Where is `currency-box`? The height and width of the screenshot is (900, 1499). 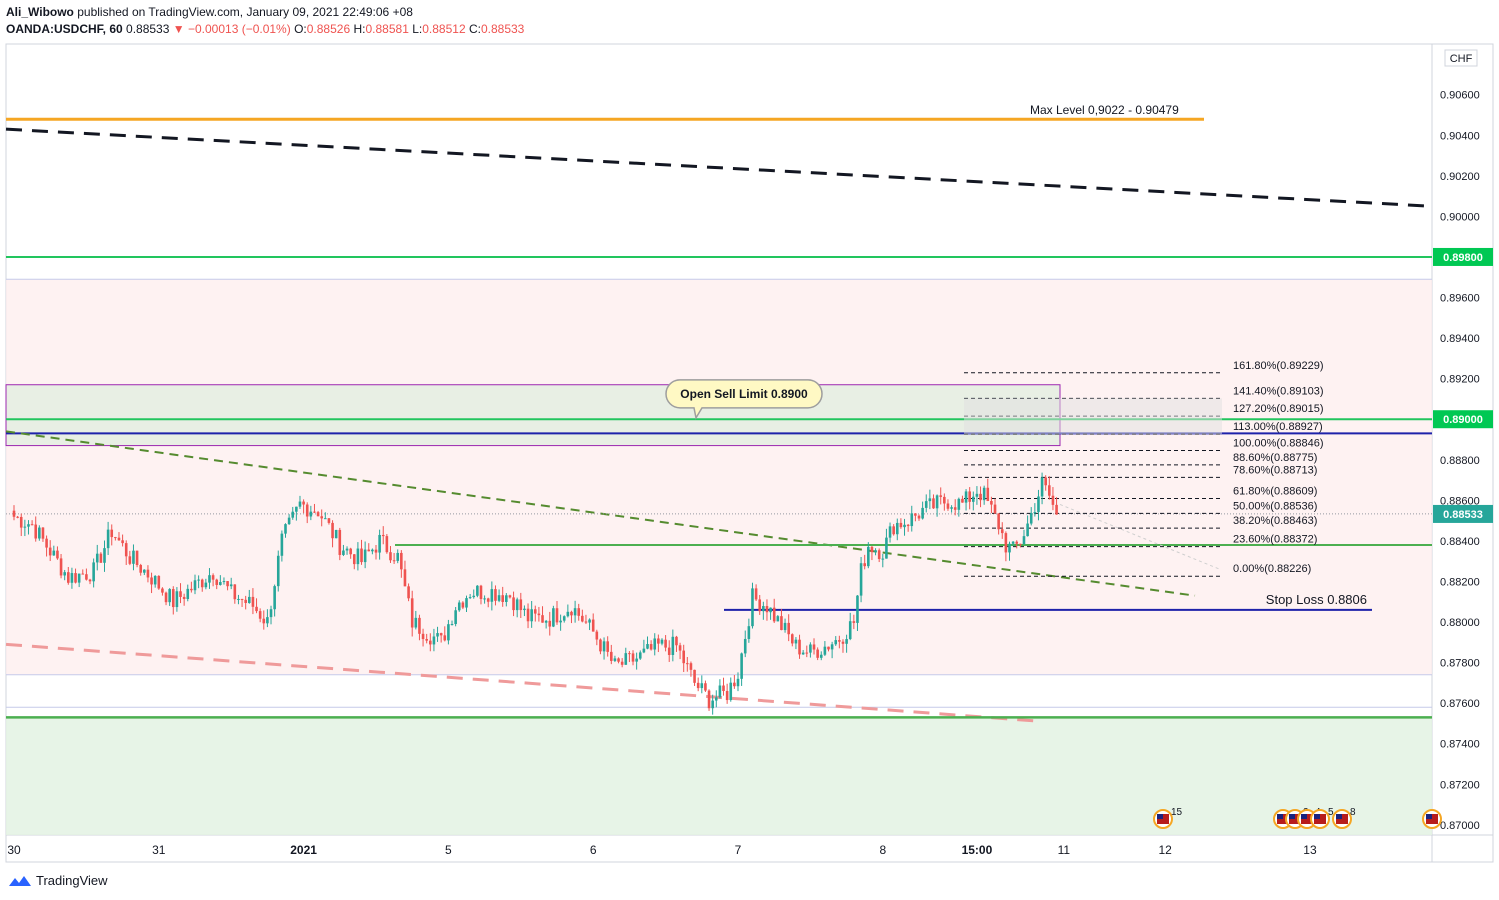 currency-box is located at coordinates (1461, 58).